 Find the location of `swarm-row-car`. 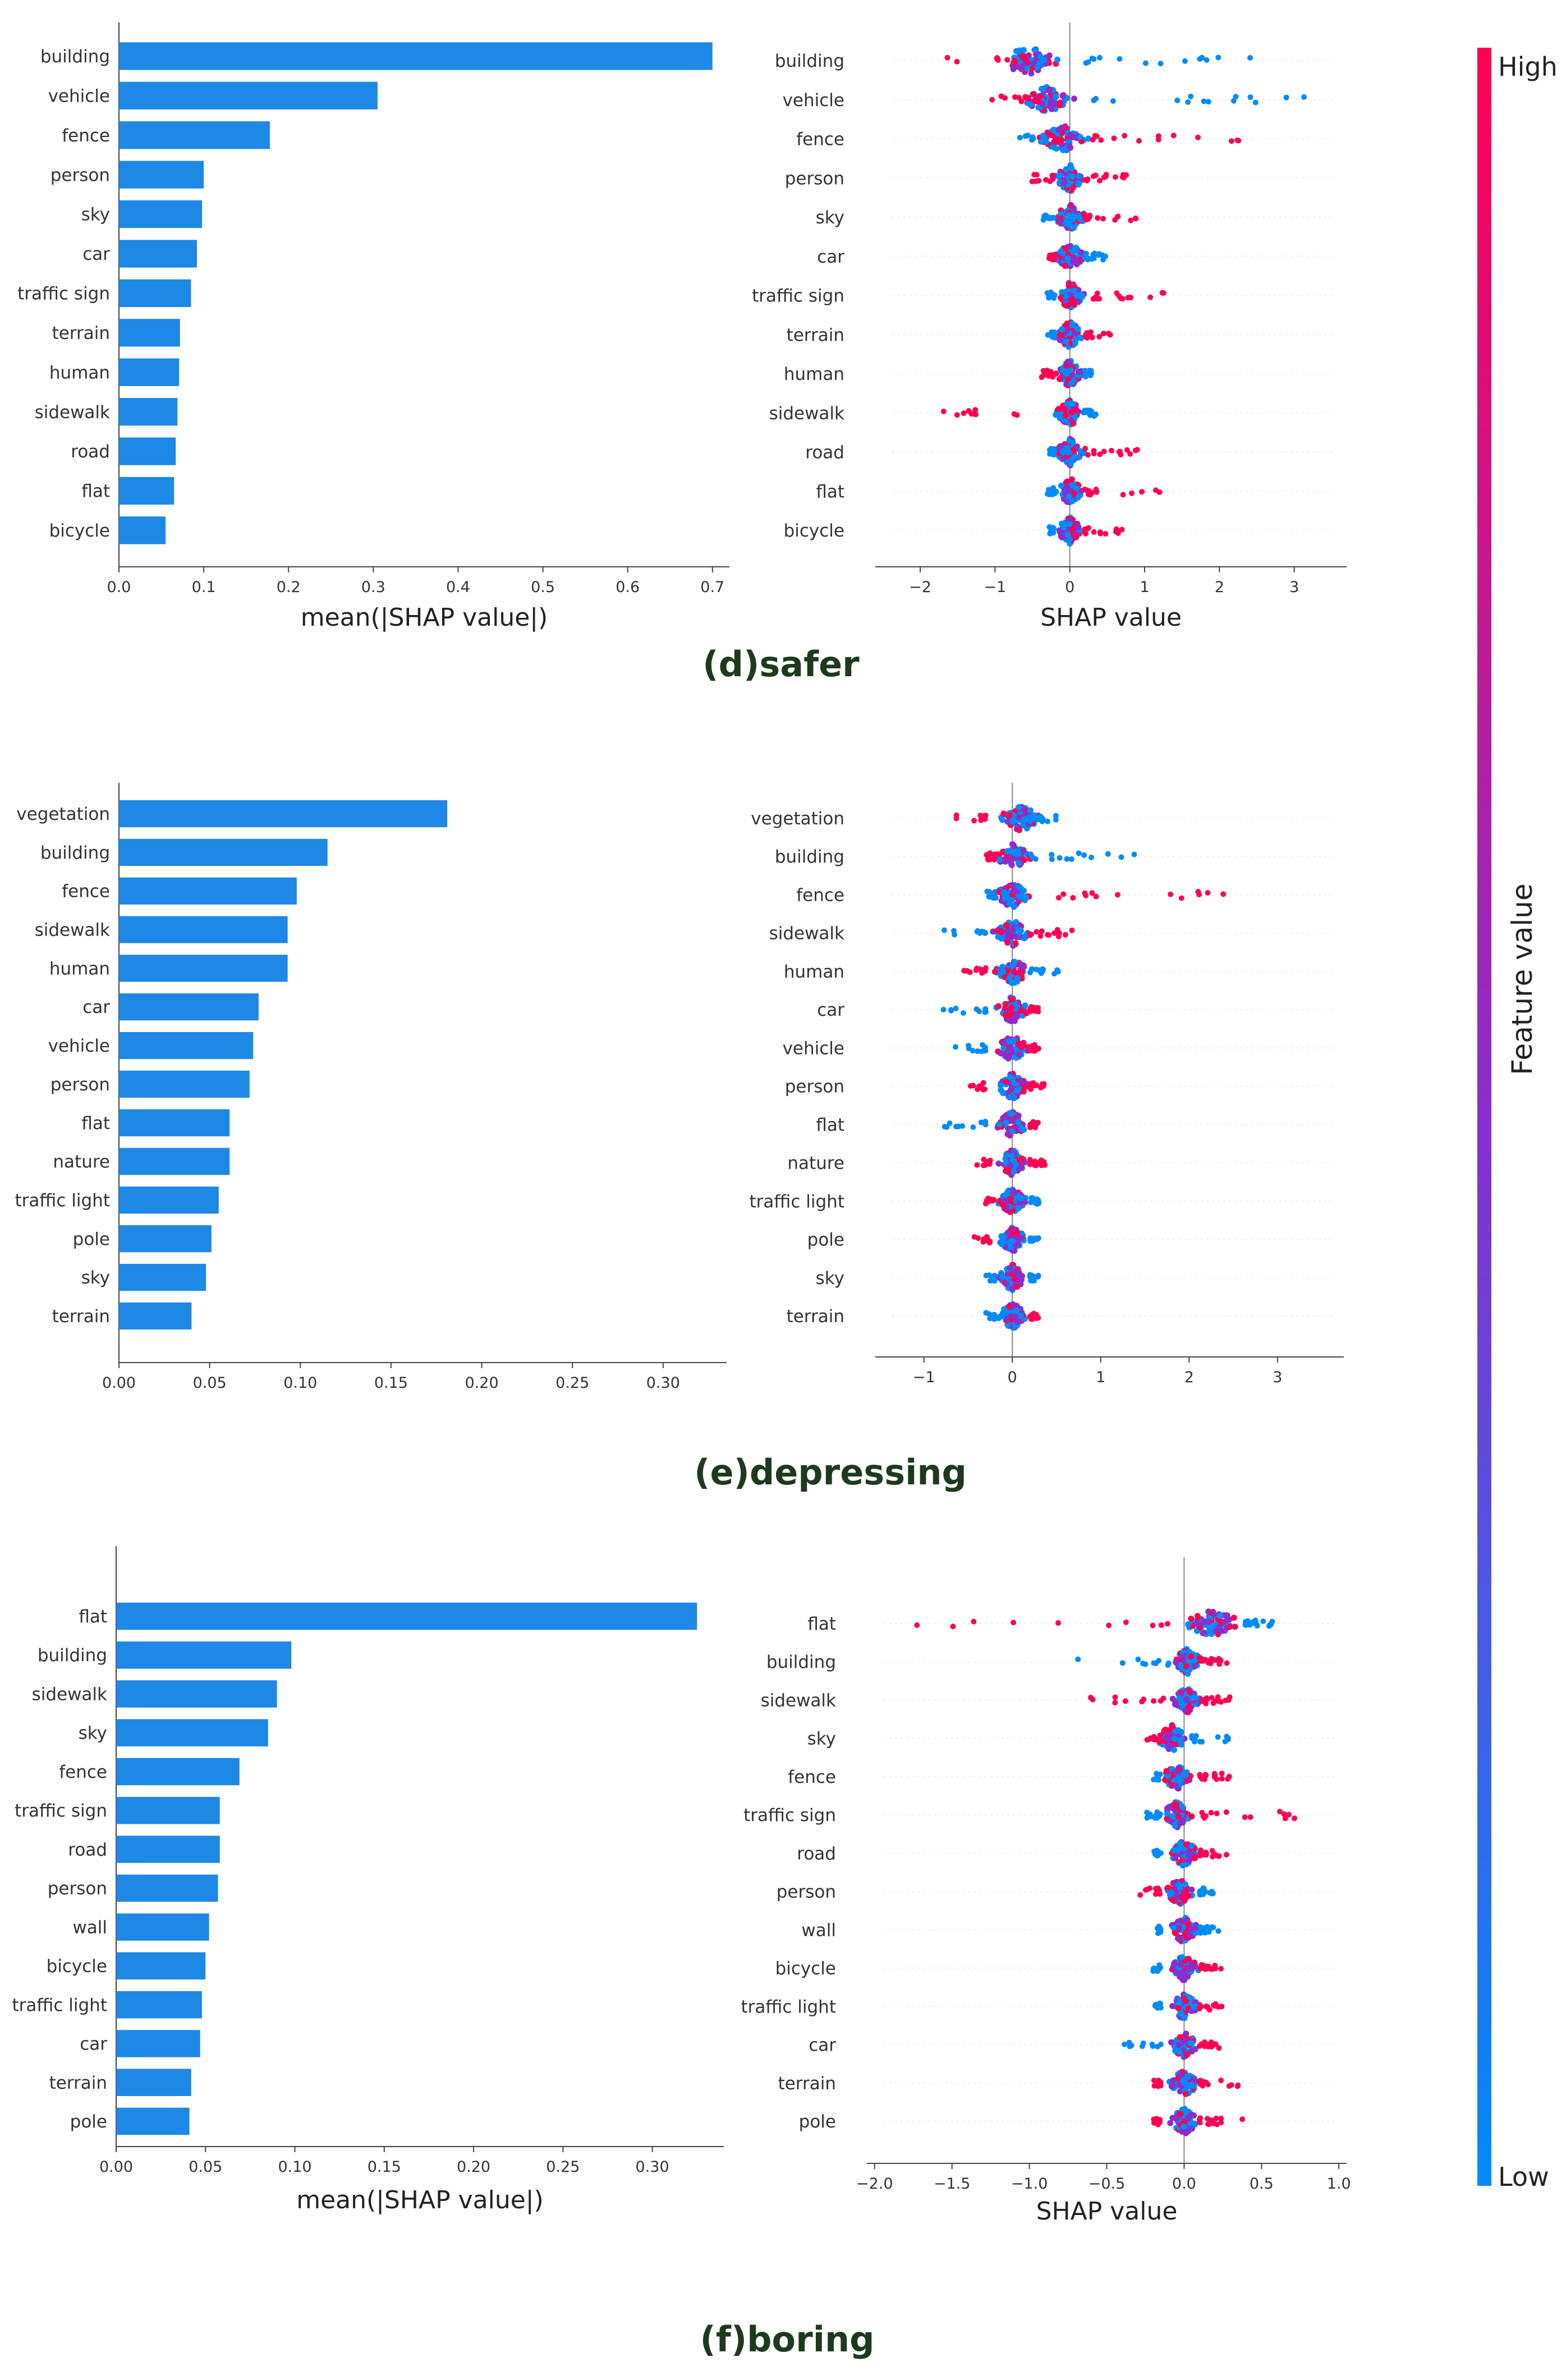

swarm-row-car is located at coordinates (1172, 2045).